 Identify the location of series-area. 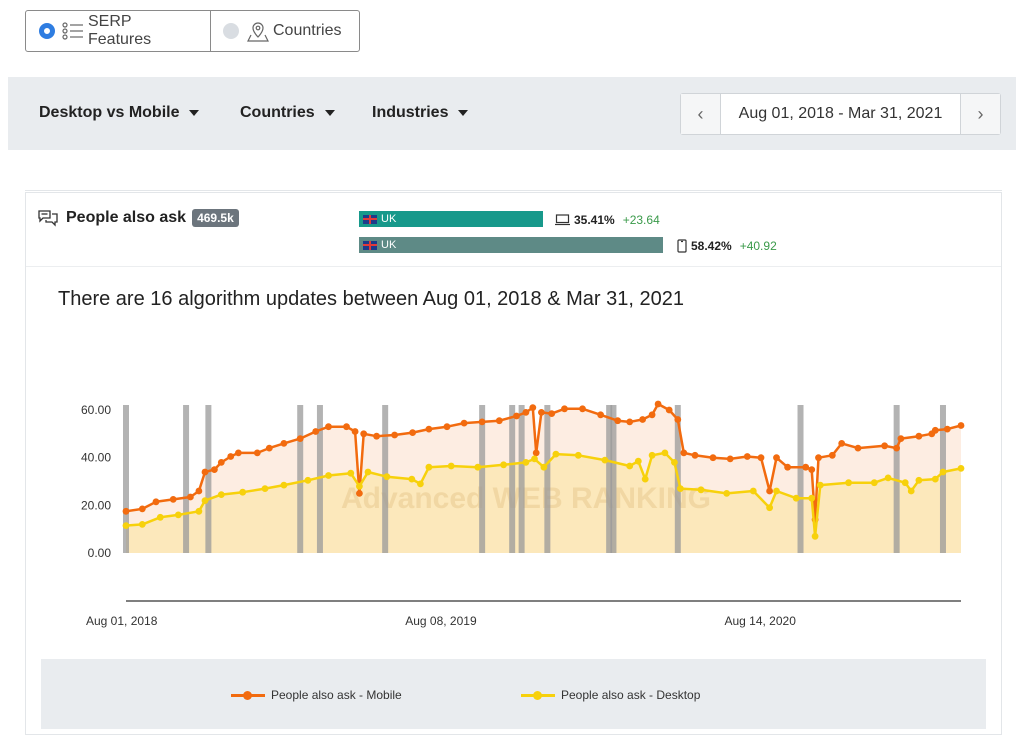
(543, 502).